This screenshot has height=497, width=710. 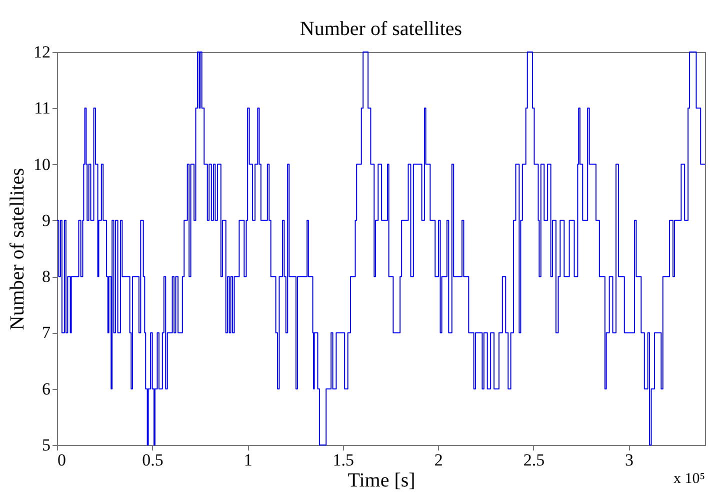 I want to click on x-tick-label: 0.5, so click(x=153, y=460).